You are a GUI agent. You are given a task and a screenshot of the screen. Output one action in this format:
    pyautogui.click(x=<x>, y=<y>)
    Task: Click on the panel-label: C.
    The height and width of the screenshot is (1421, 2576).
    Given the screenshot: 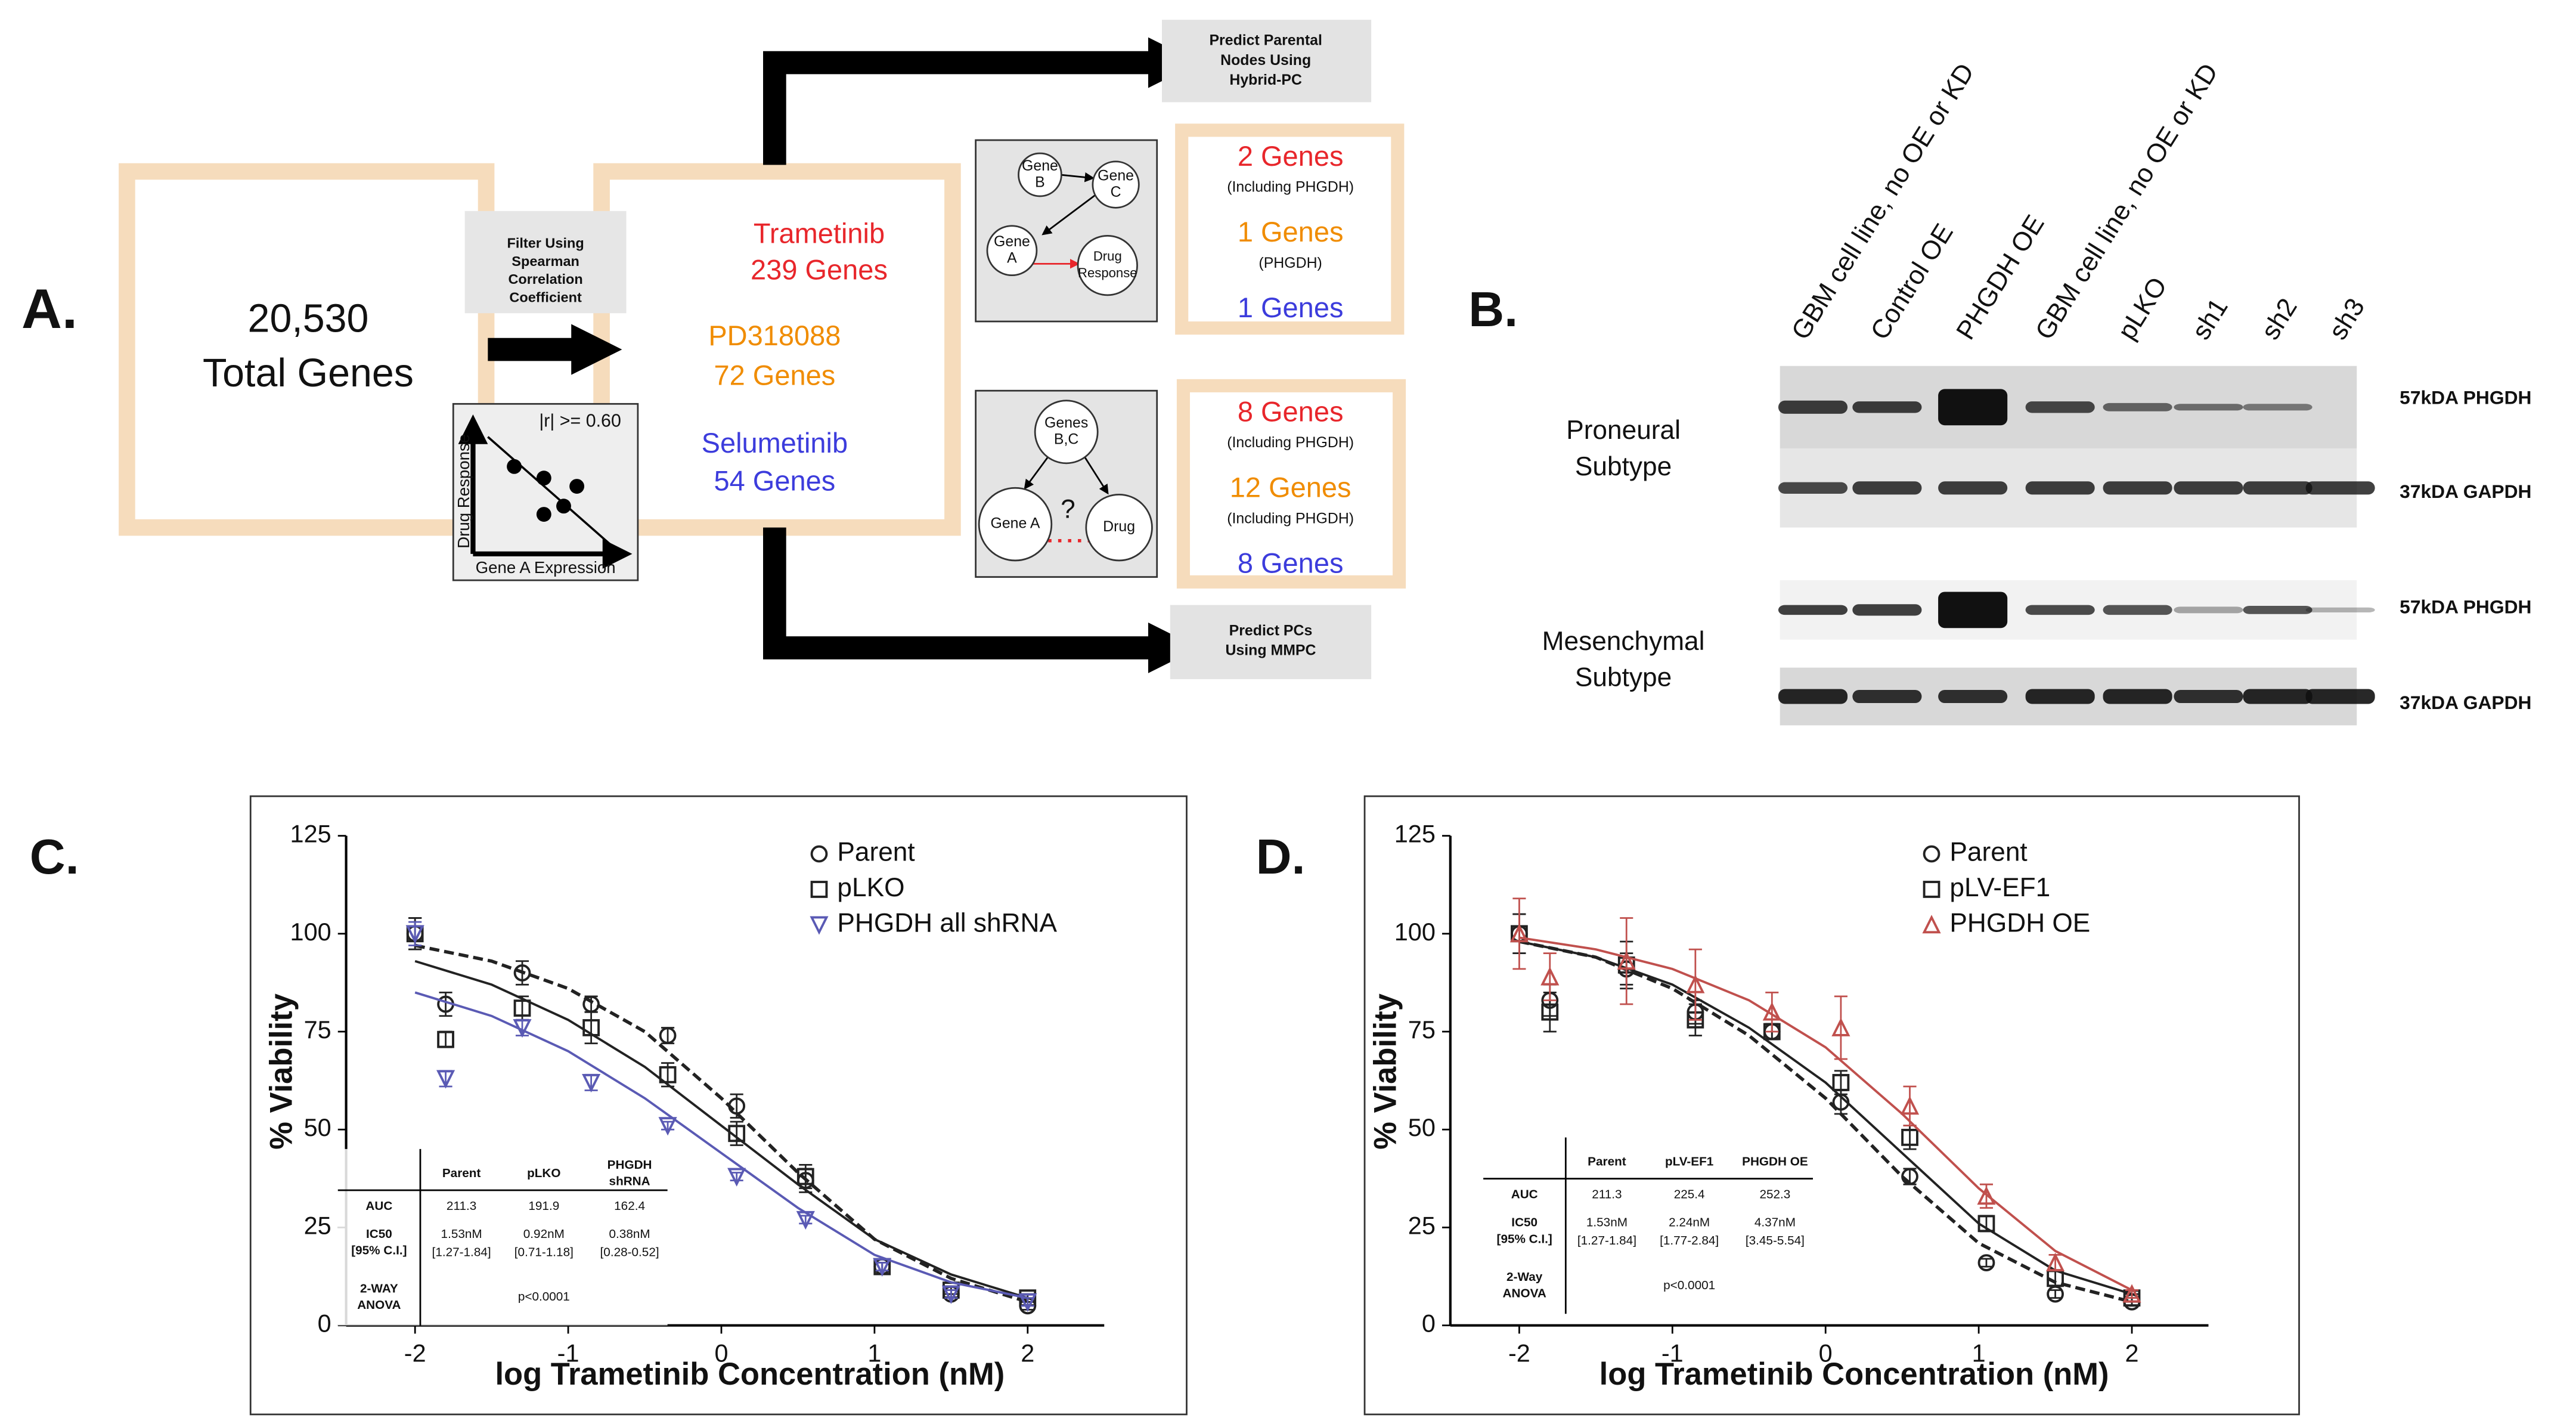 What is the action you would take?
    pyautogui.click(x=54, y=857)
    